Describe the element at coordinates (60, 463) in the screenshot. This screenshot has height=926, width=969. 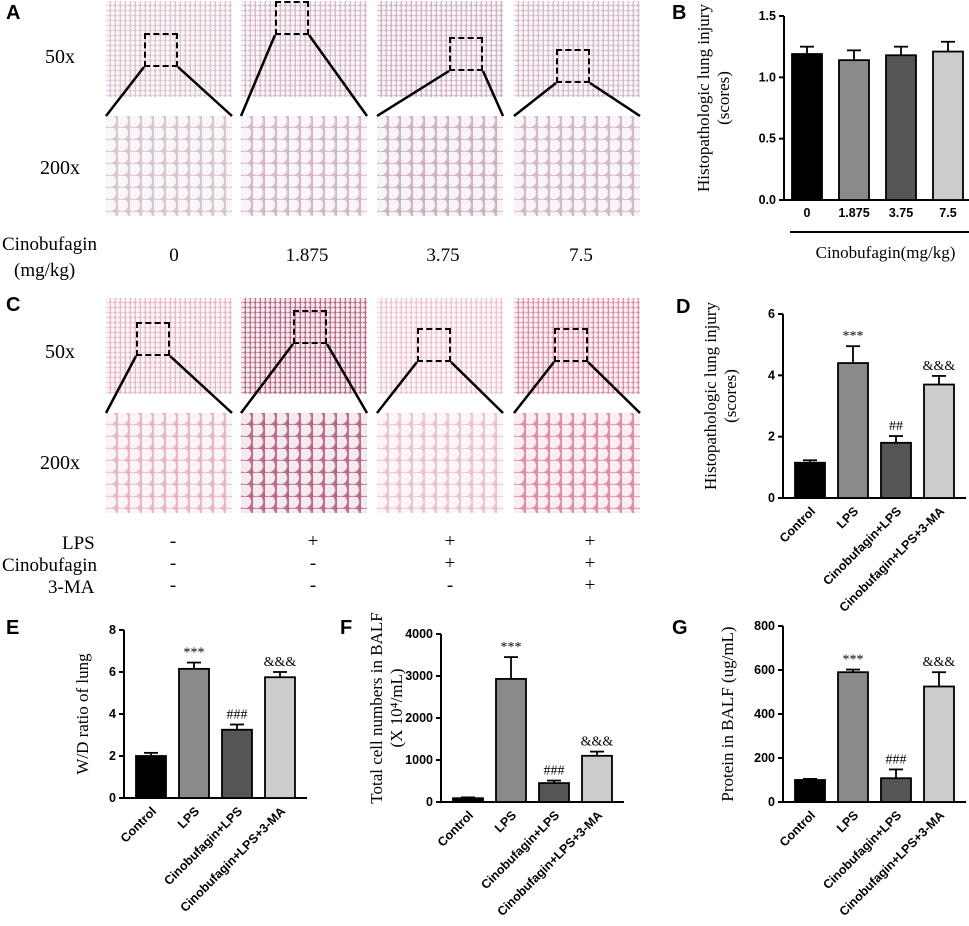
I see `mag-label-200x-c: 200x` at that location.